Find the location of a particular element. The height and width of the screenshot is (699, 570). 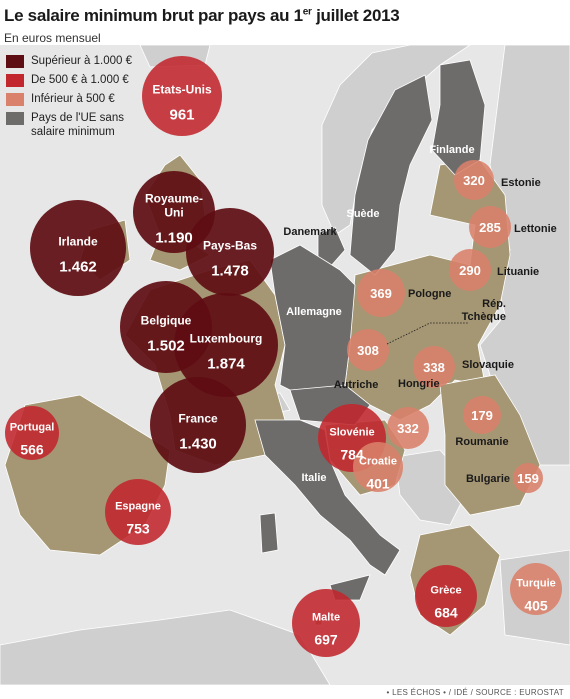

country-value-portugal: 566 is located at coordinates (32, 450).